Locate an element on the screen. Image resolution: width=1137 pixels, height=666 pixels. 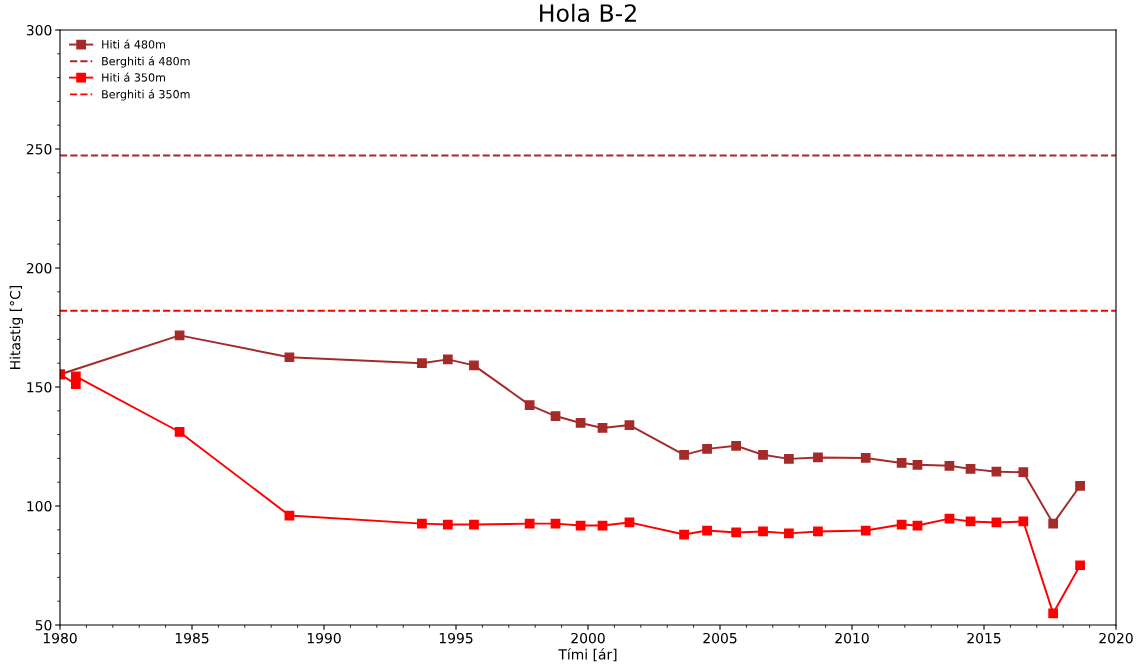
y-tick-label: 300 is located at coordinates (39, 30).